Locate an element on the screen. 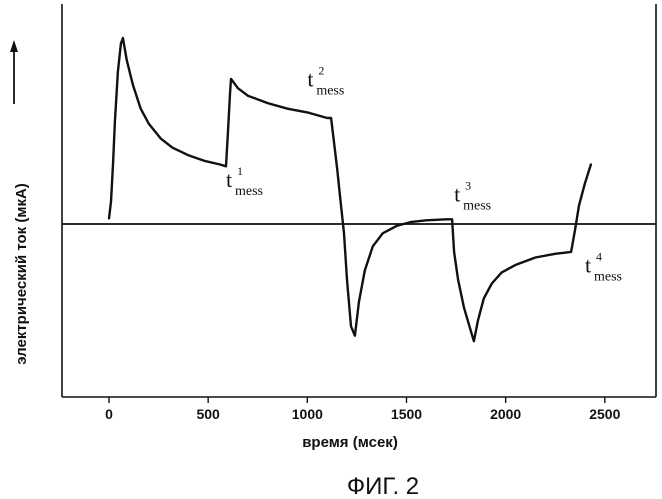 The width and height of the screenshot is (662, 499). annotation-sup: 2 is located at coordinates (321, 70).